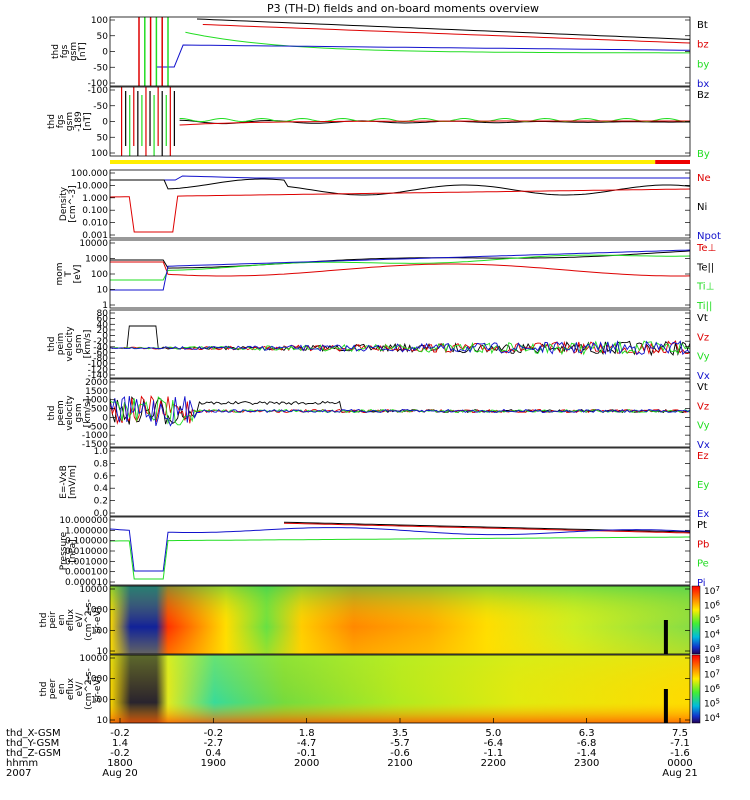 The width and height of the screenshot is (750, 800). What do you see at coordinates (70, 413) in the screenshot?
I see `y-axis-label: thdpeemvelocitygsm[km/s]` at bounding box center [70, 413].